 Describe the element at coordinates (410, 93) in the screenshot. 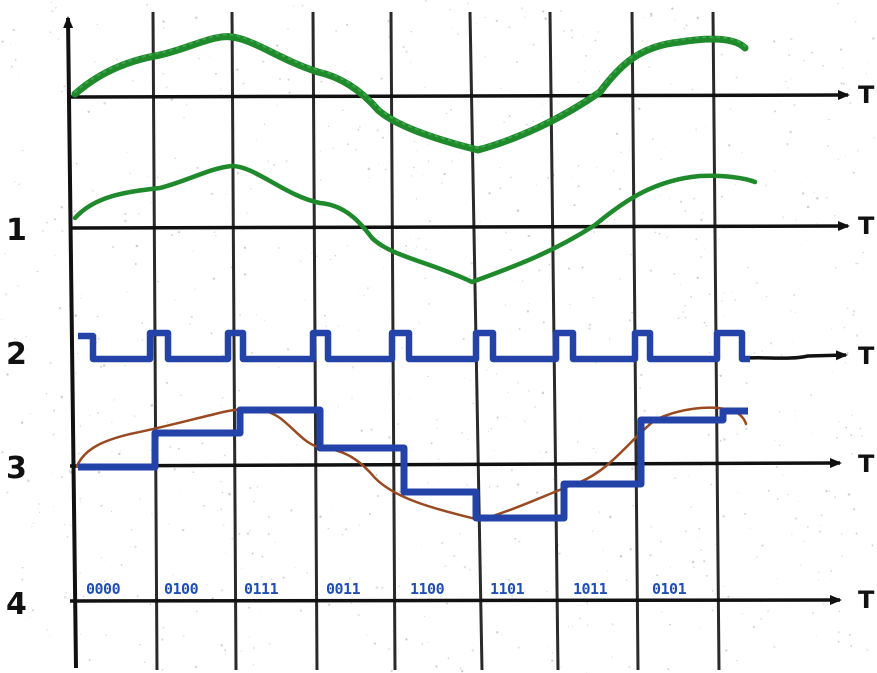

I see `noisy-analog-signal` at that location.